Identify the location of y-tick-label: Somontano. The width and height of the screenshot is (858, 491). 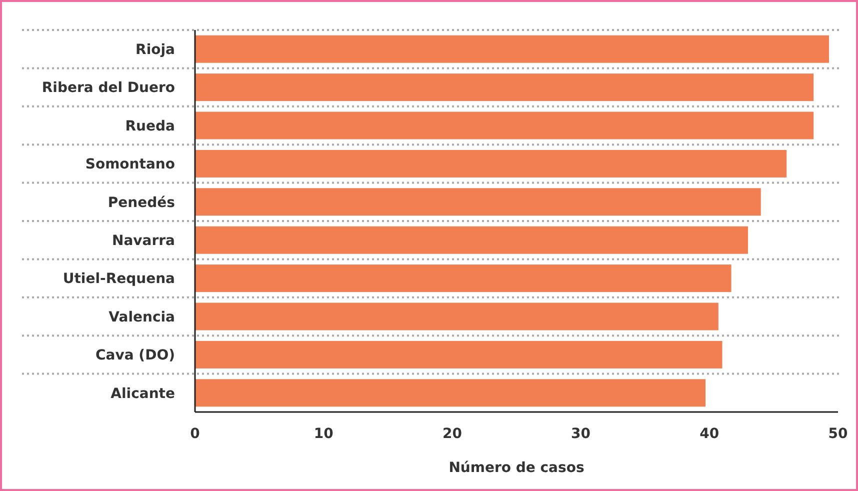
(130, 164).